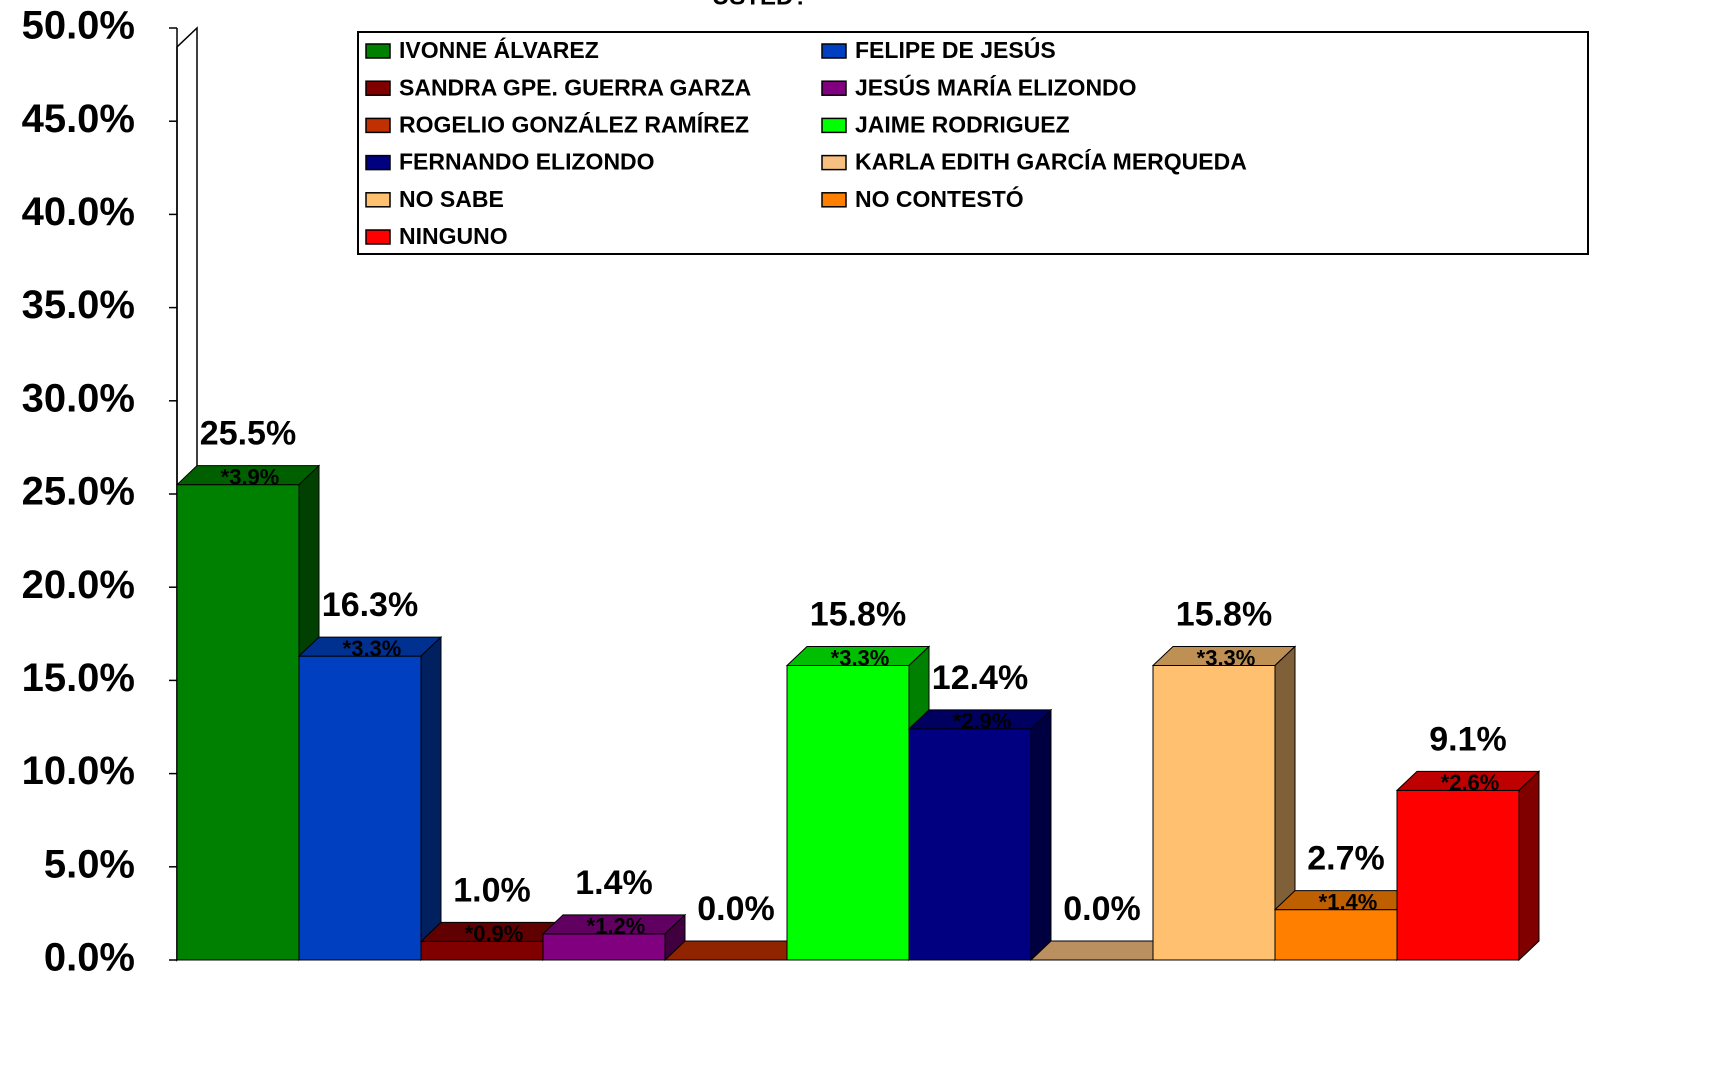 This screenshot has width=1721, height=1073. Describe the element at coordinates (78, 678) in the screenshot. I see `y-tick-label: 15.0%` at that location.